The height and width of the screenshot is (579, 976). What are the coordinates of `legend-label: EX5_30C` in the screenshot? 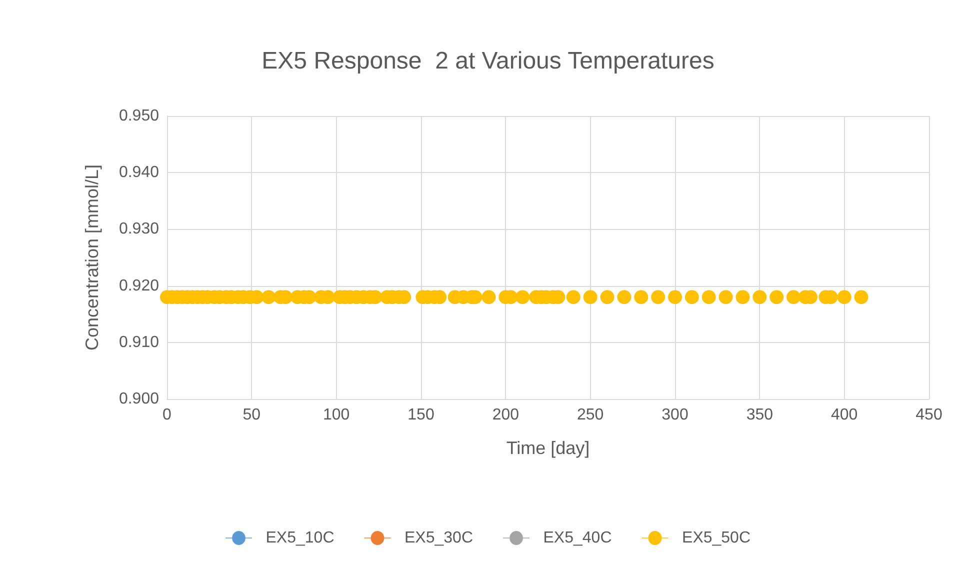 It's located at (439, 538).